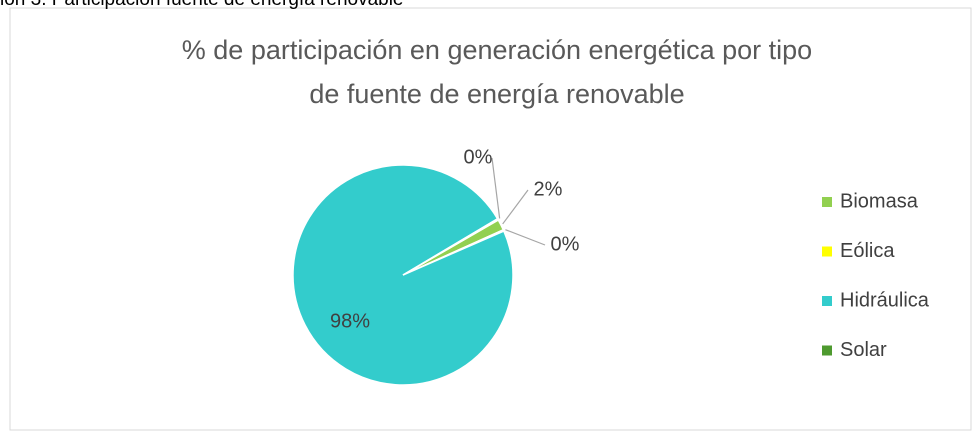 The height and width of the screenshot is (431, 972). What do you see at coordinates (350, 321) in the screenshot?
I see `data-label: 98%` at bounding box center [350, 321].